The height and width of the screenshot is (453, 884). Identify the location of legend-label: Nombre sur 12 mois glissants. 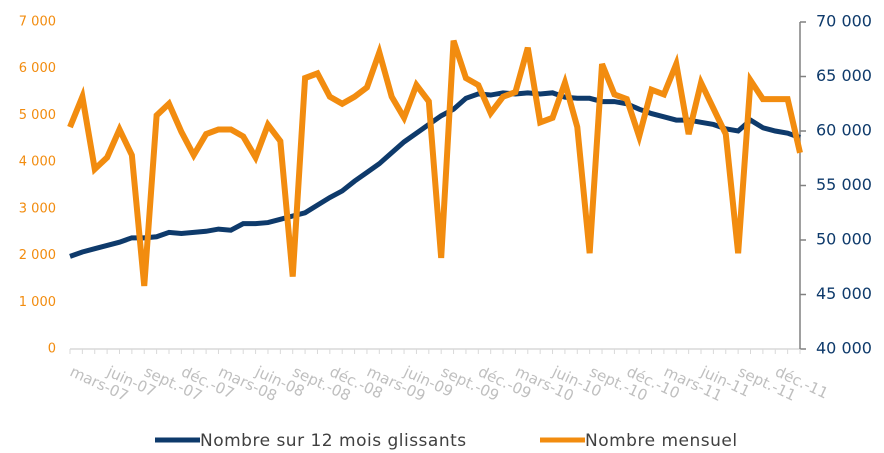
(333, 441).